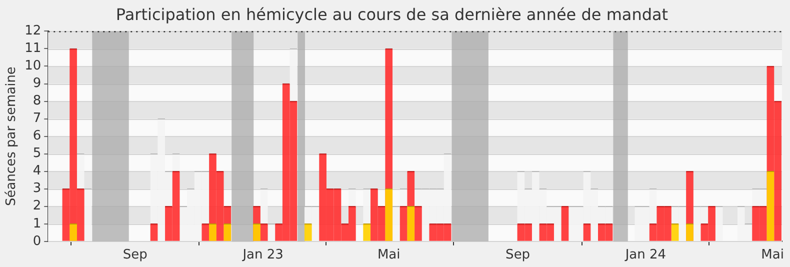 This screenshot has height=267, width=790. What do you see at coordinates (33, 48) in the screenshot?
I see `y-tick-label: 11` at bounding box center [33, 48].